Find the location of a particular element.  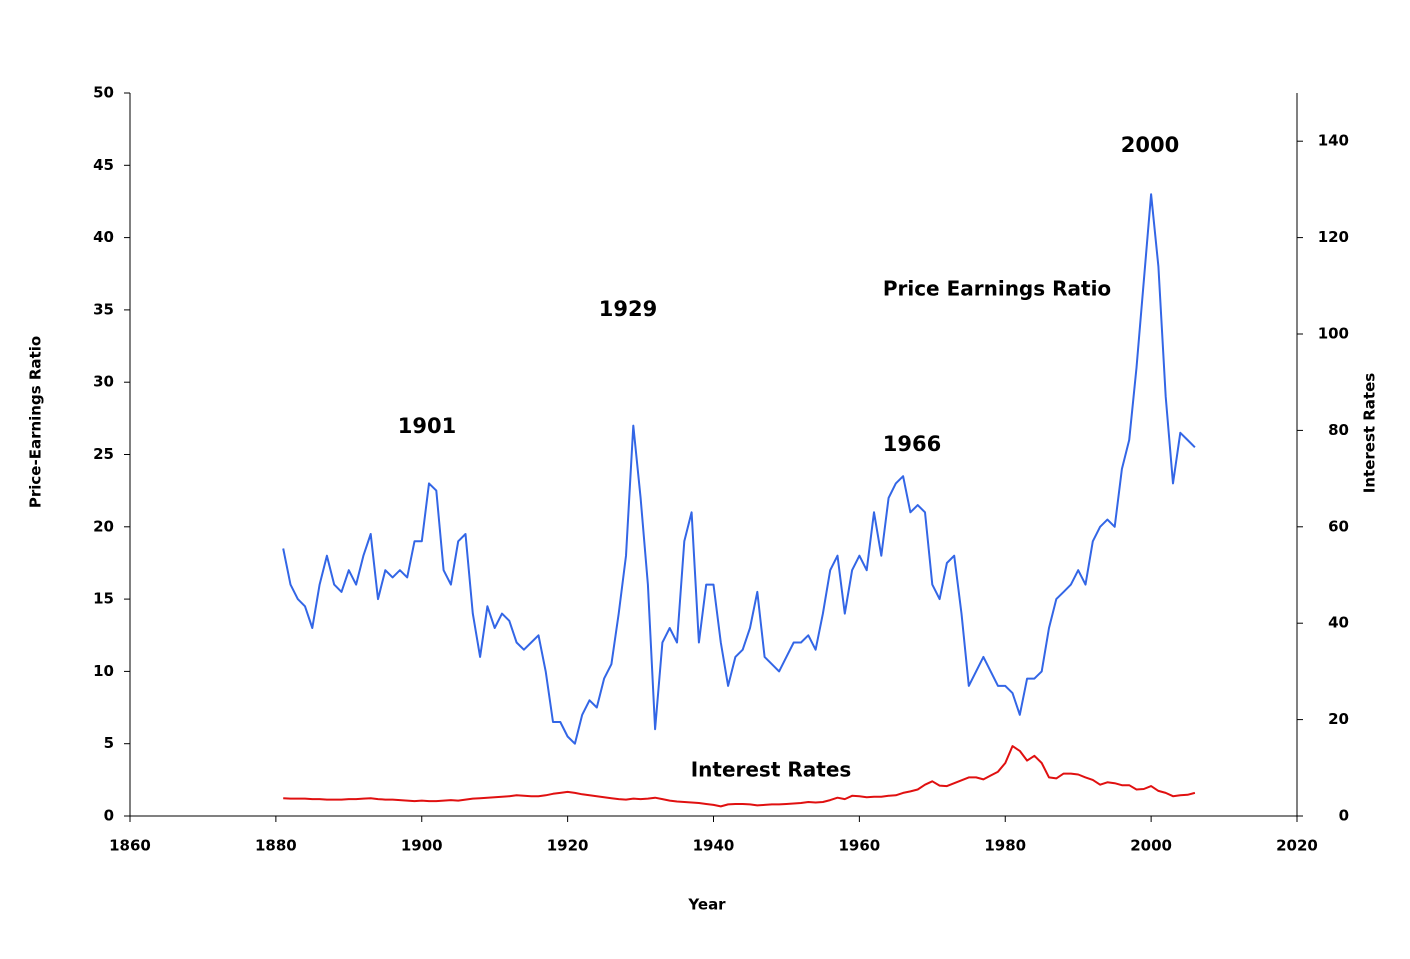

annotation: 1966 is located at coordinates (912, 444).